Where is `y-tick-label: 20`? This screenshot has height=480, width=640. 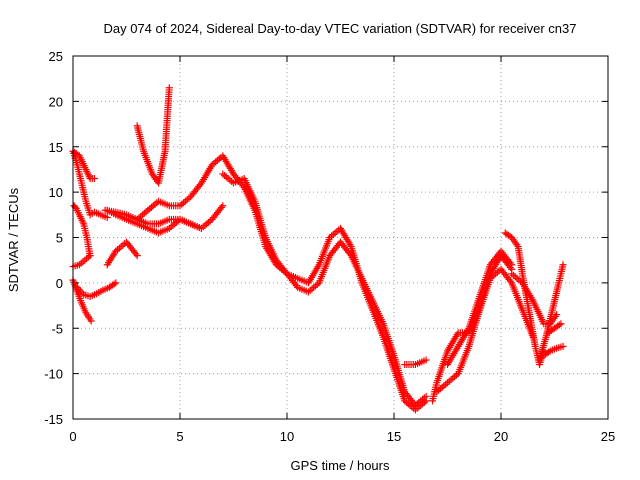
y-tick-label: 20 is located at coordinates (56, 101).